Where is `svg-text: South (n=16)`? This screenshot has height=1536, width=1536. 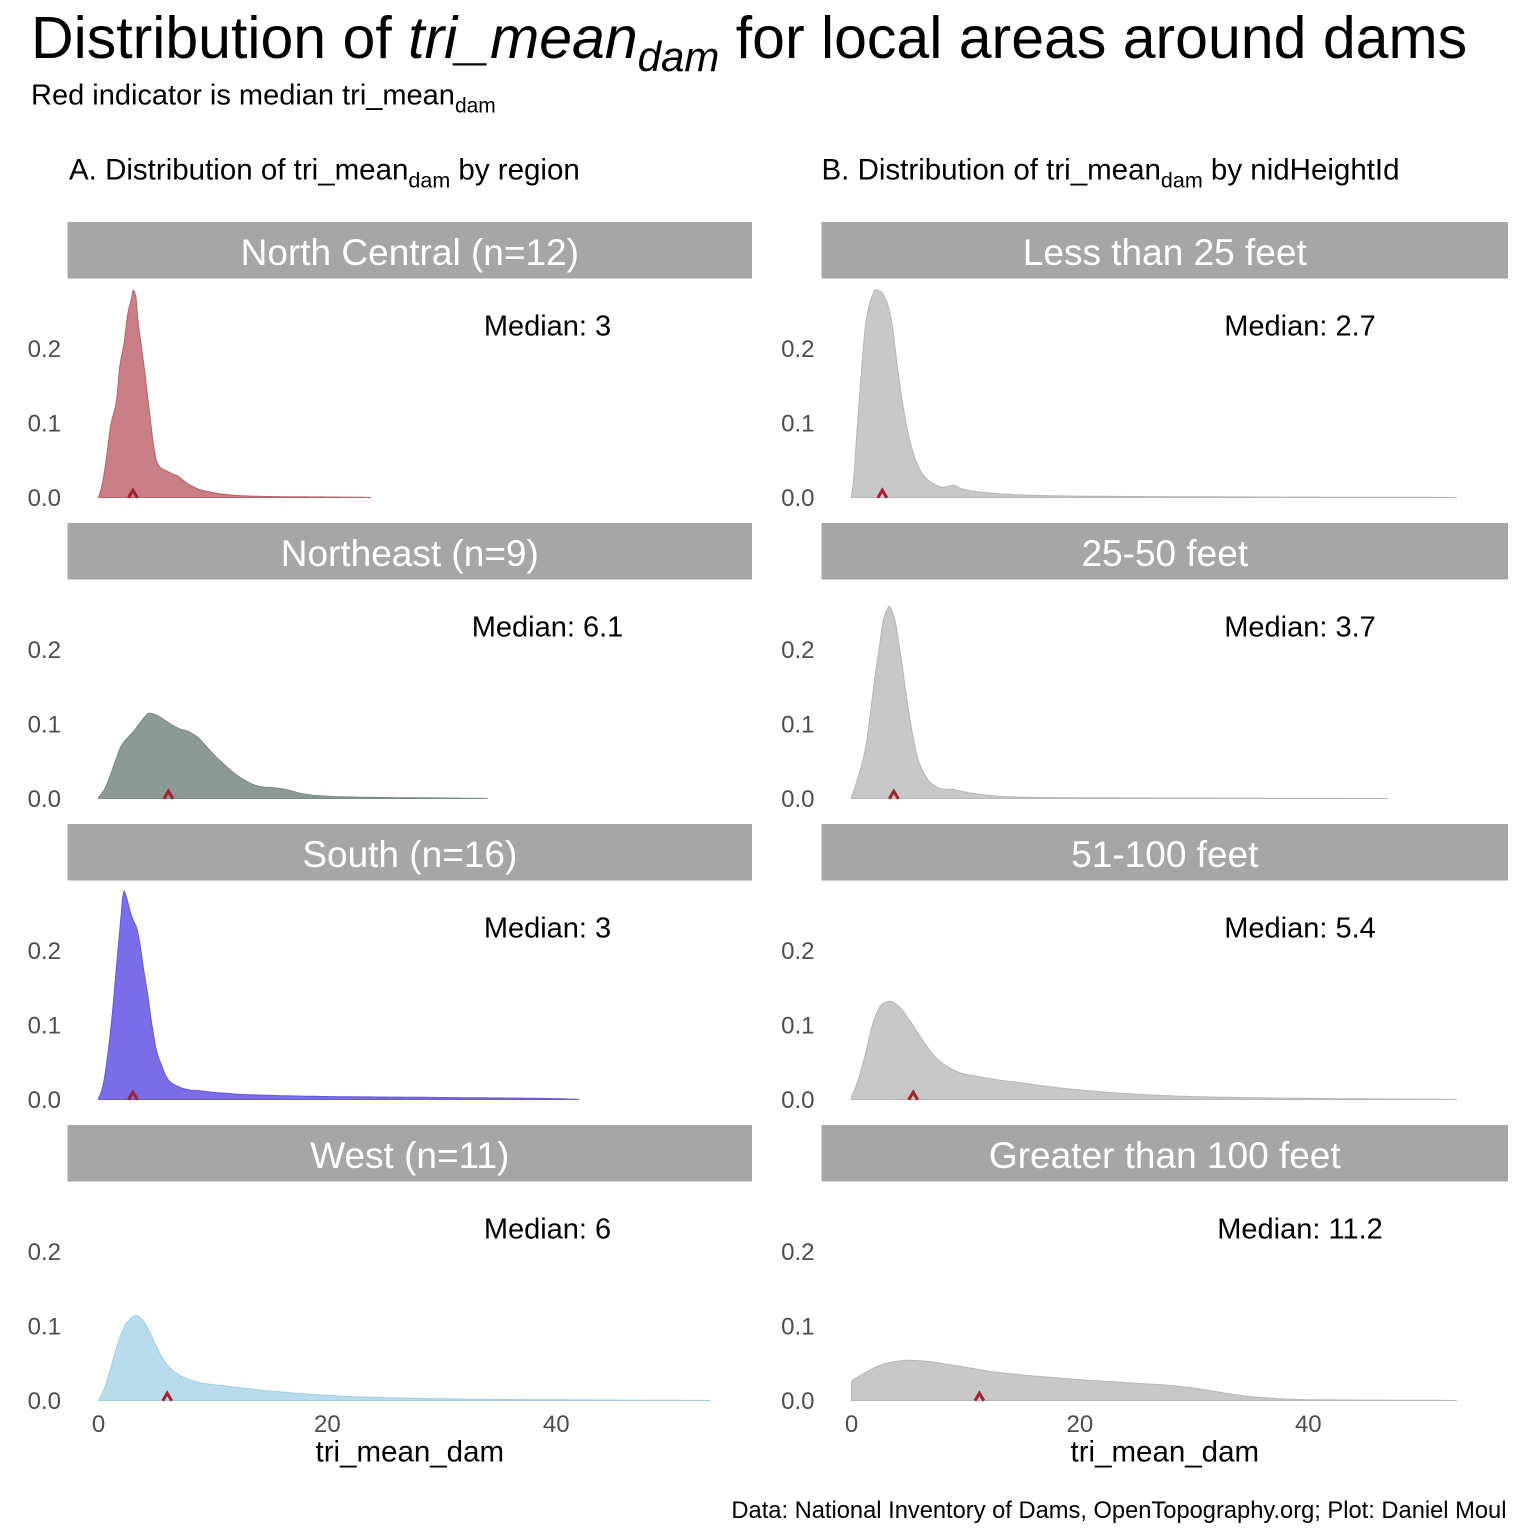
svg-text: South (n=16) is located at coordinates (409, 854).